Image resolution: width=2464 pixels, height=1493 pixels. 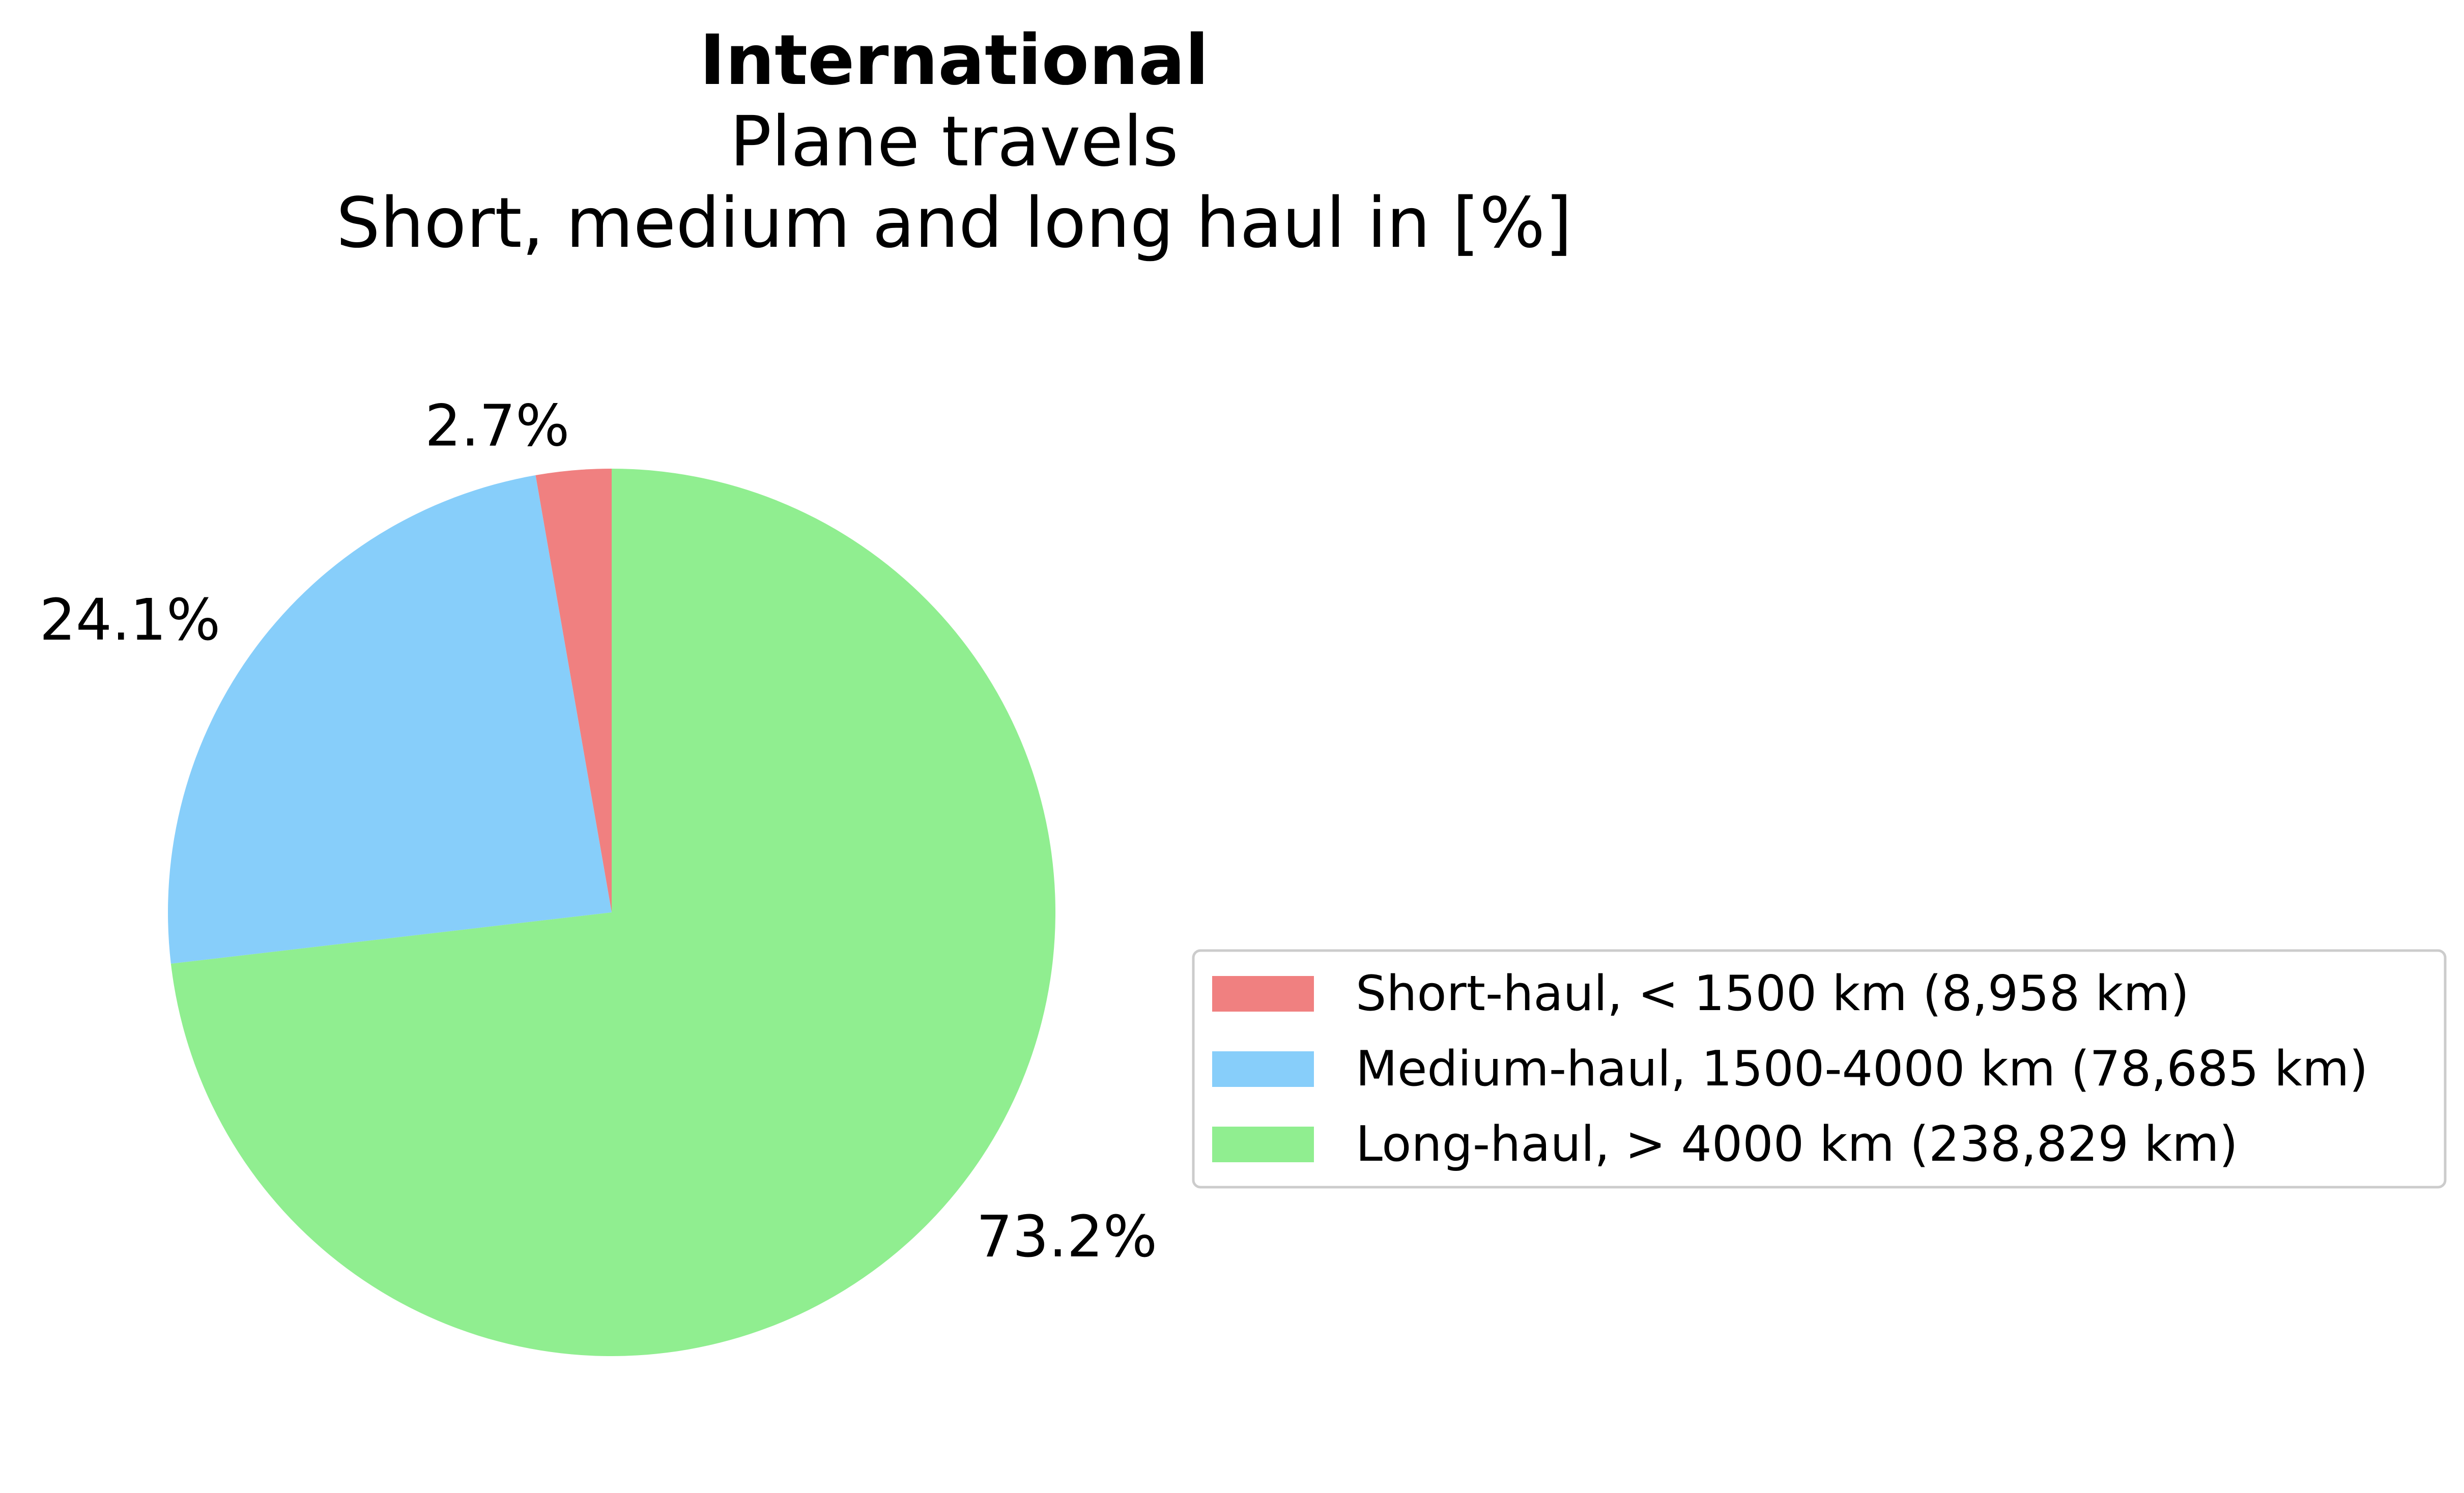 What do you see at coordinates (1066, 1237) in the screenshot?
I see `percent-label-2: 73.2%` at bounding box center [1066, 1237].